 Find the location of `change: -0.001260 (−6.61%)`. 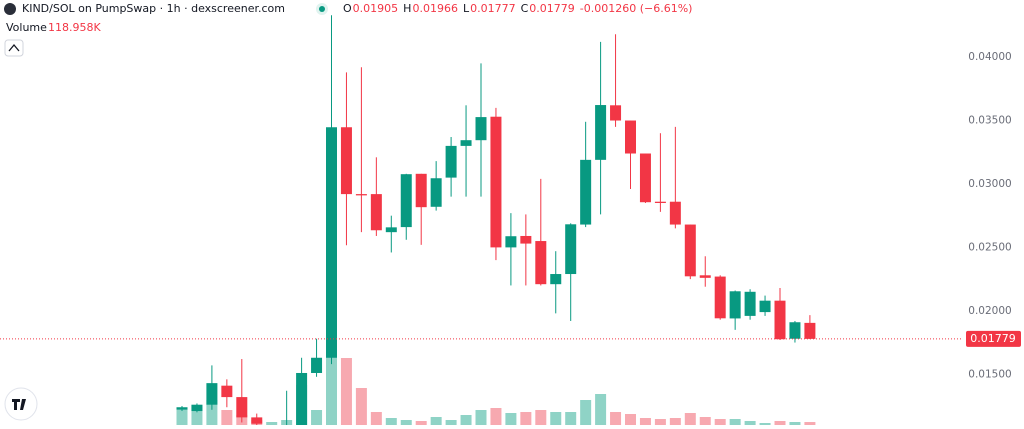

change: -0.001260 (−6.61%) is located at coordinates (636, 8).